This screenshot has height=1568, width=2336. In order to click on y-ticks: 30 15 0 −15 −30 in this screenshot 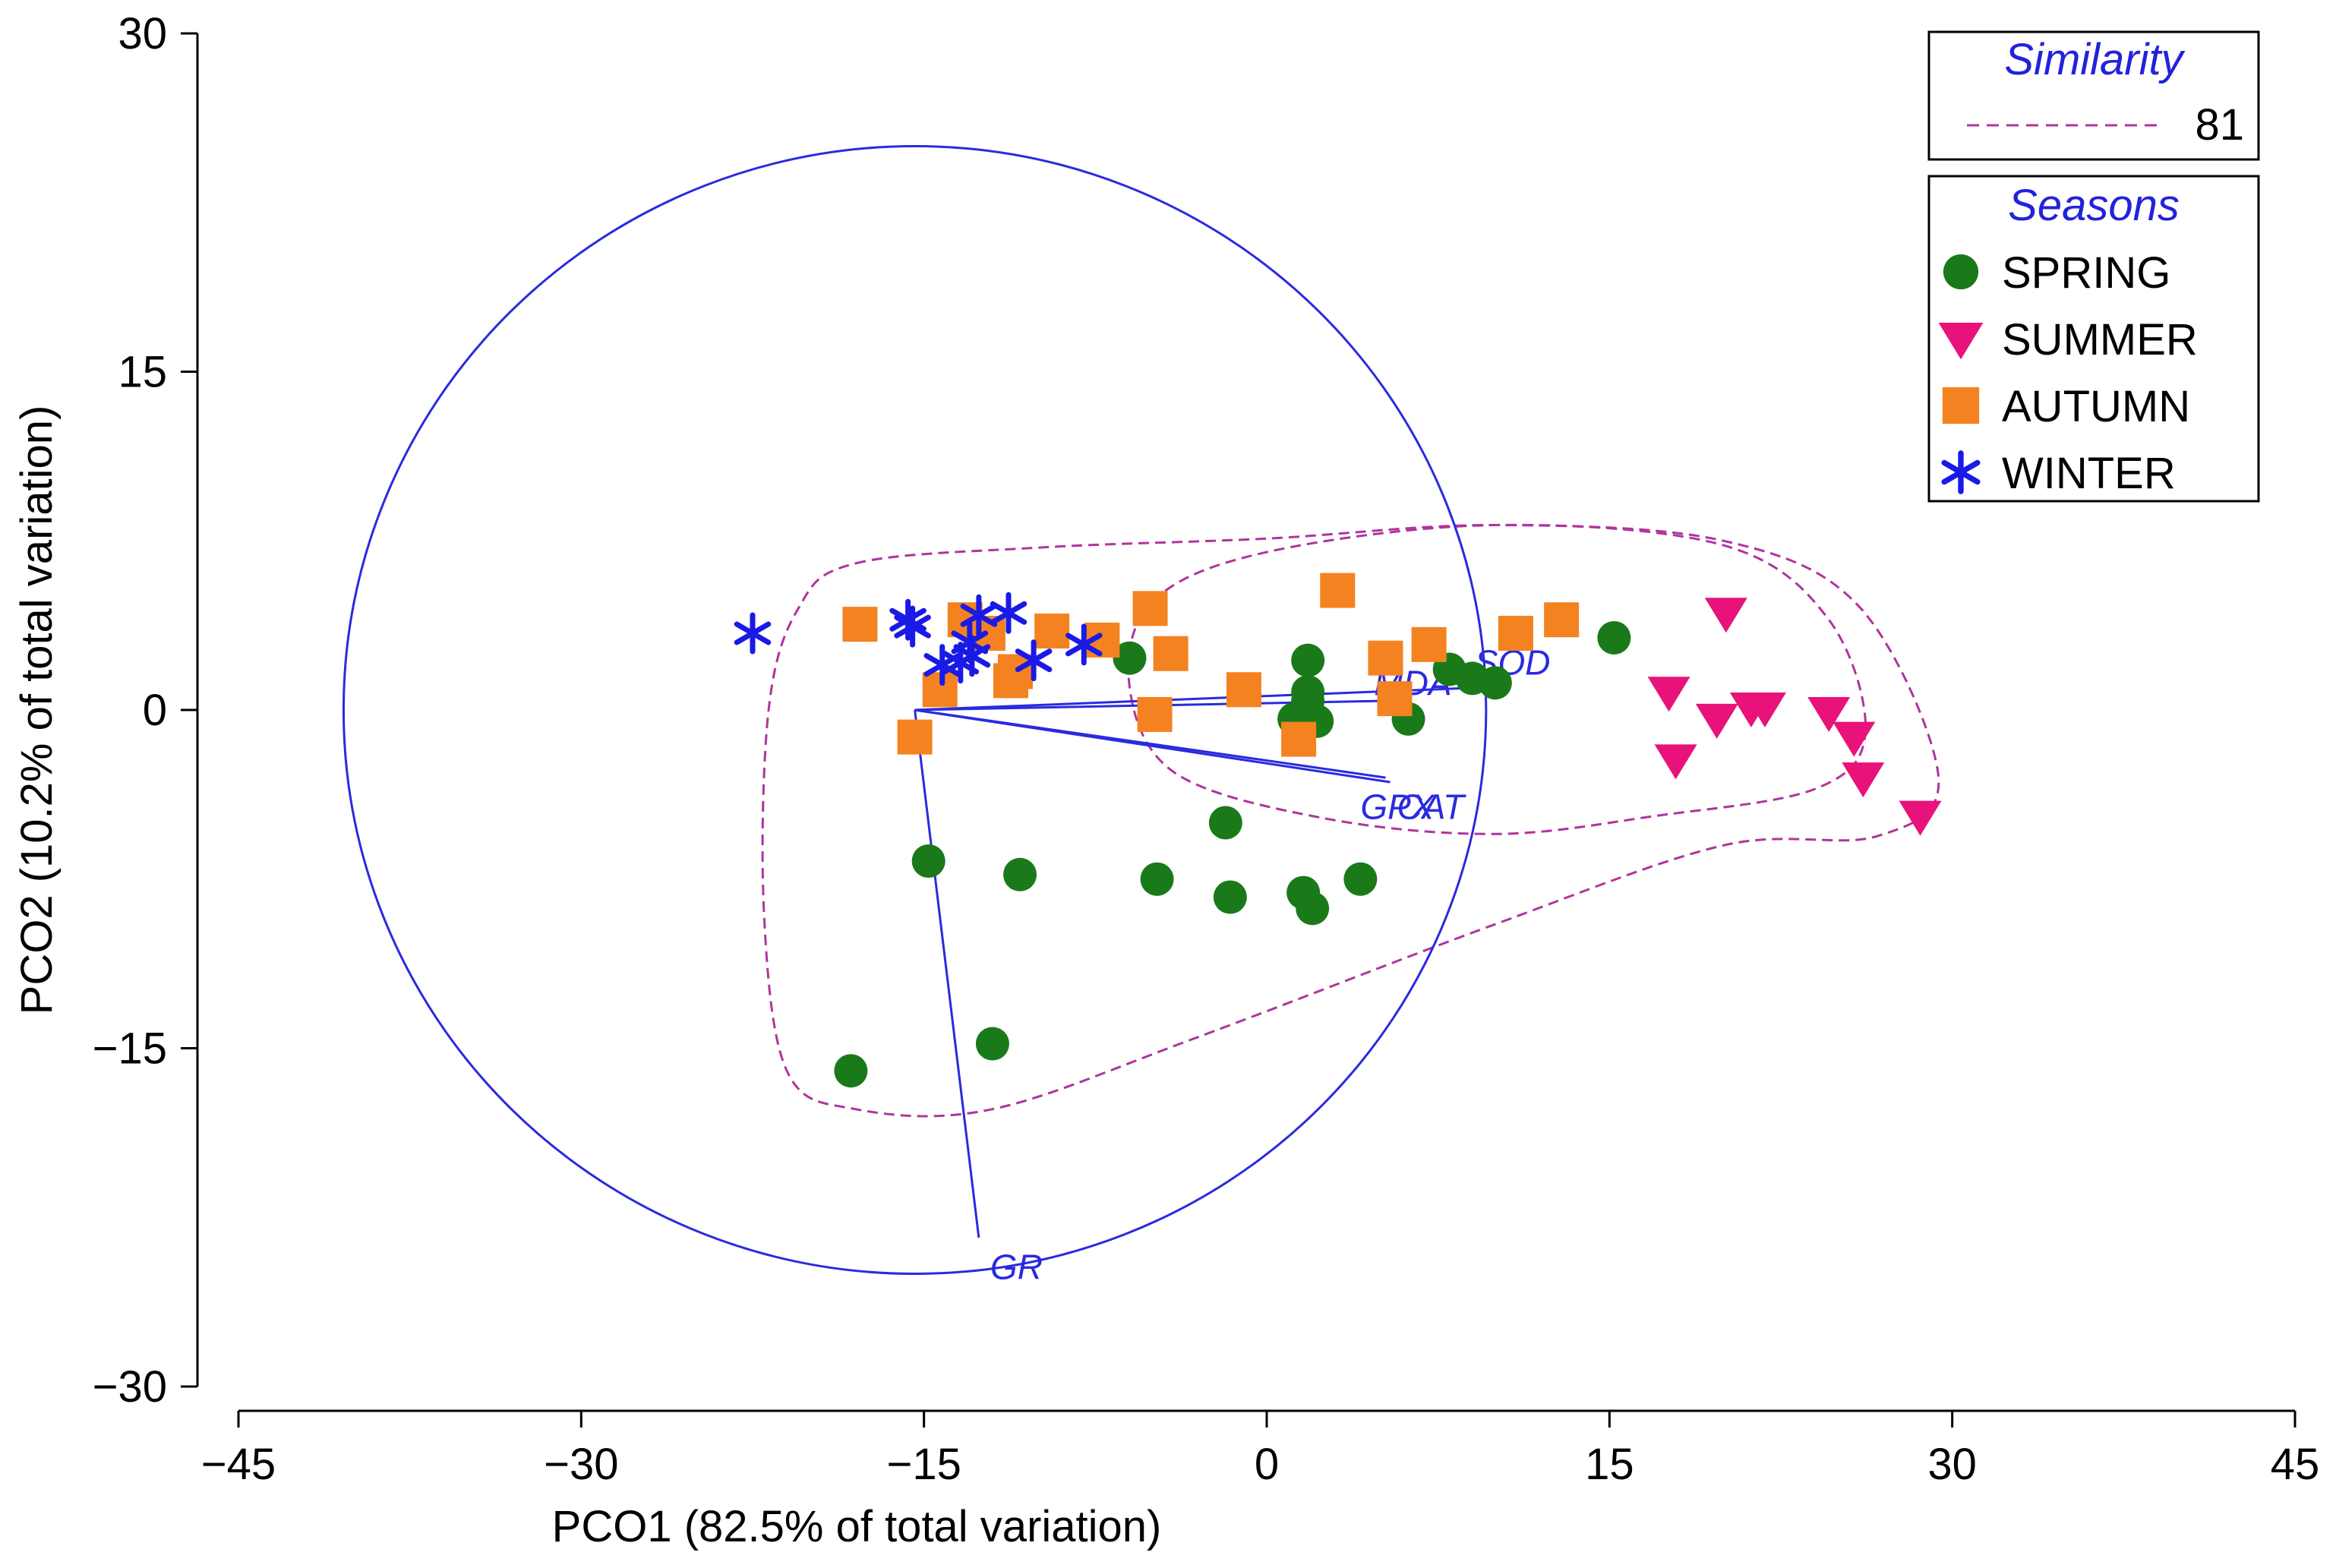, I will do `click(145, 711)`.